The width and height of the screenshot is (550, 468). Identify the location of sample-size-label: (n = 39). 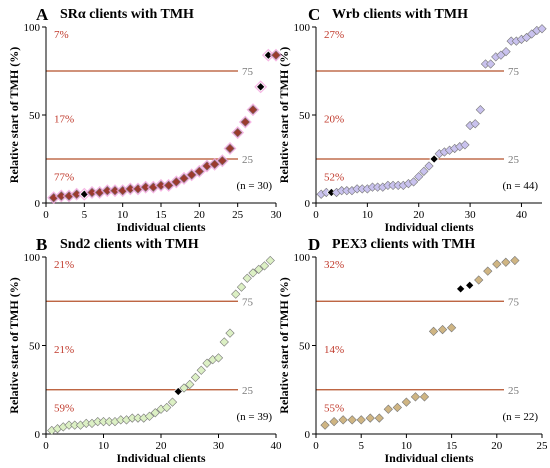
(254, 417).